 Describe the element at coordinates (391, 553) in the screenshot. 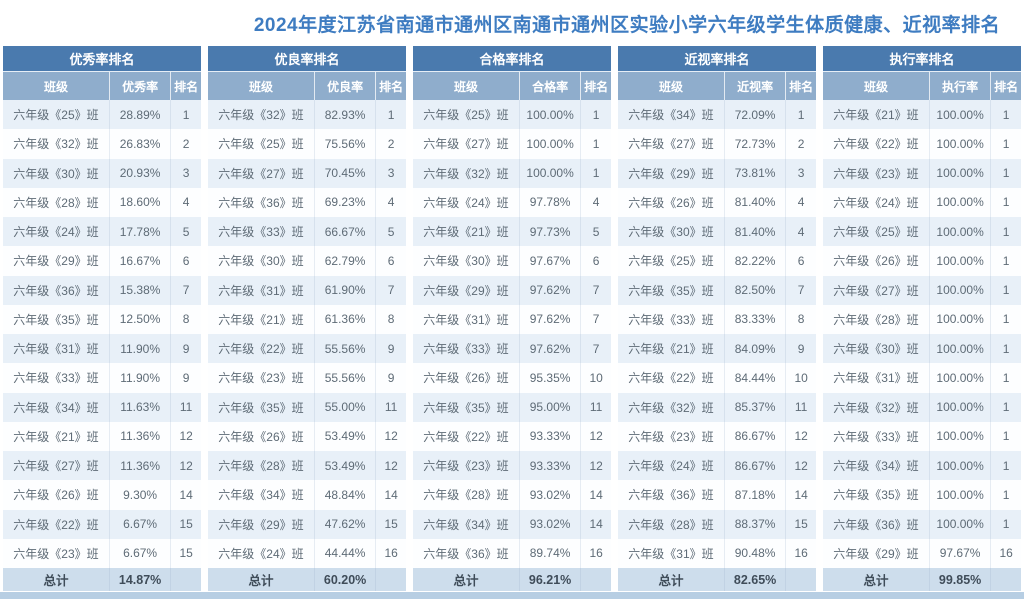

I see `rank-cell: 16` at that location.